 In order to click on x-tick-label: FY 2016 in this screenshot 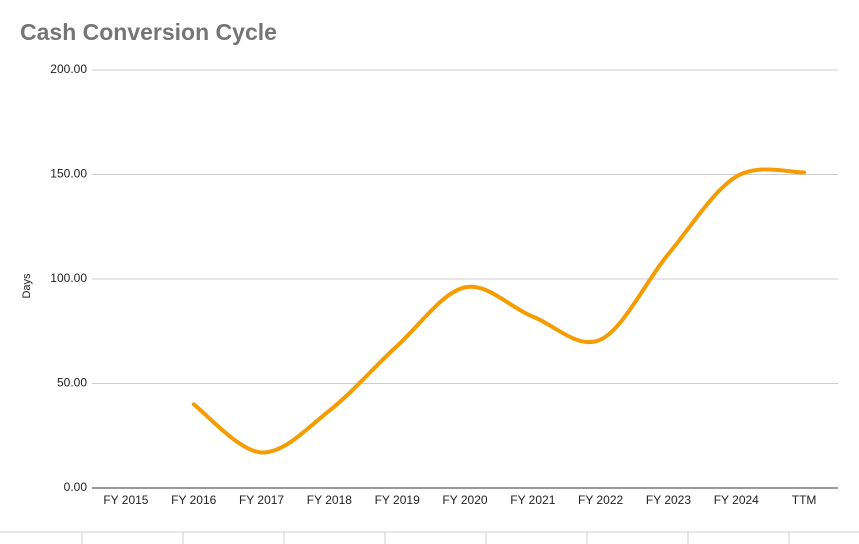, I will do `click(193, 500)`.